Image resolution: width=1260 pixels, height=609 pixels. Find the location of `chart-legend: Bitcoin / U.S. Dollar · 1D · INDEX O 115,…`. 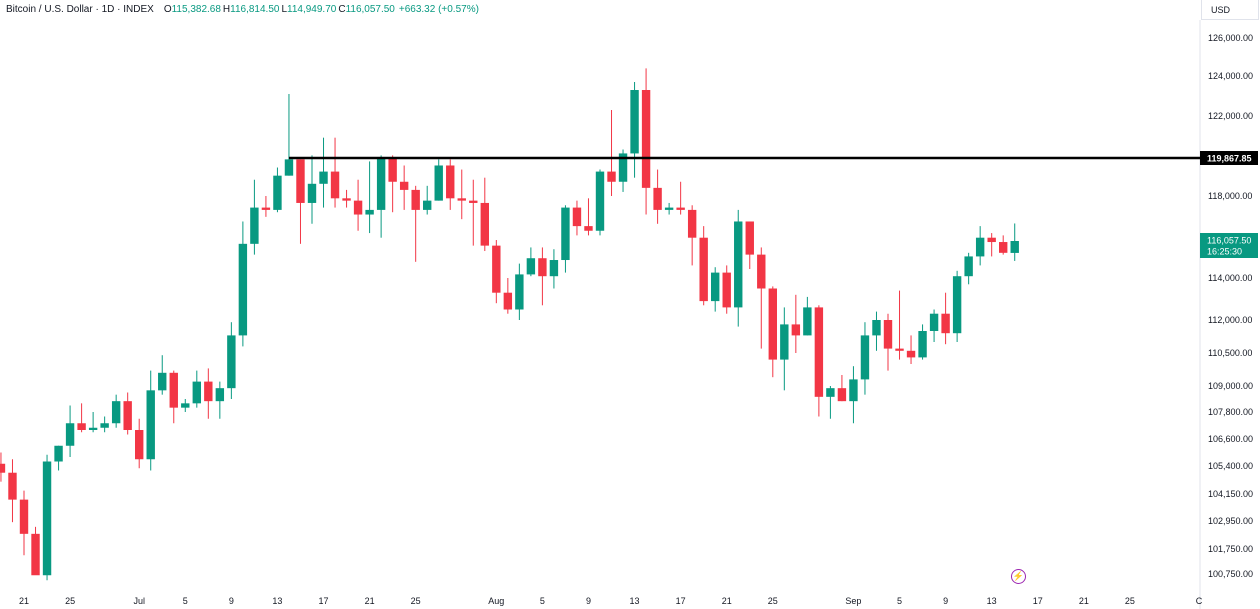

chart-legend: Bitcoin / U.S. Dollar · 1D · INDEX O 115,… is located at coordinates (242, 9).